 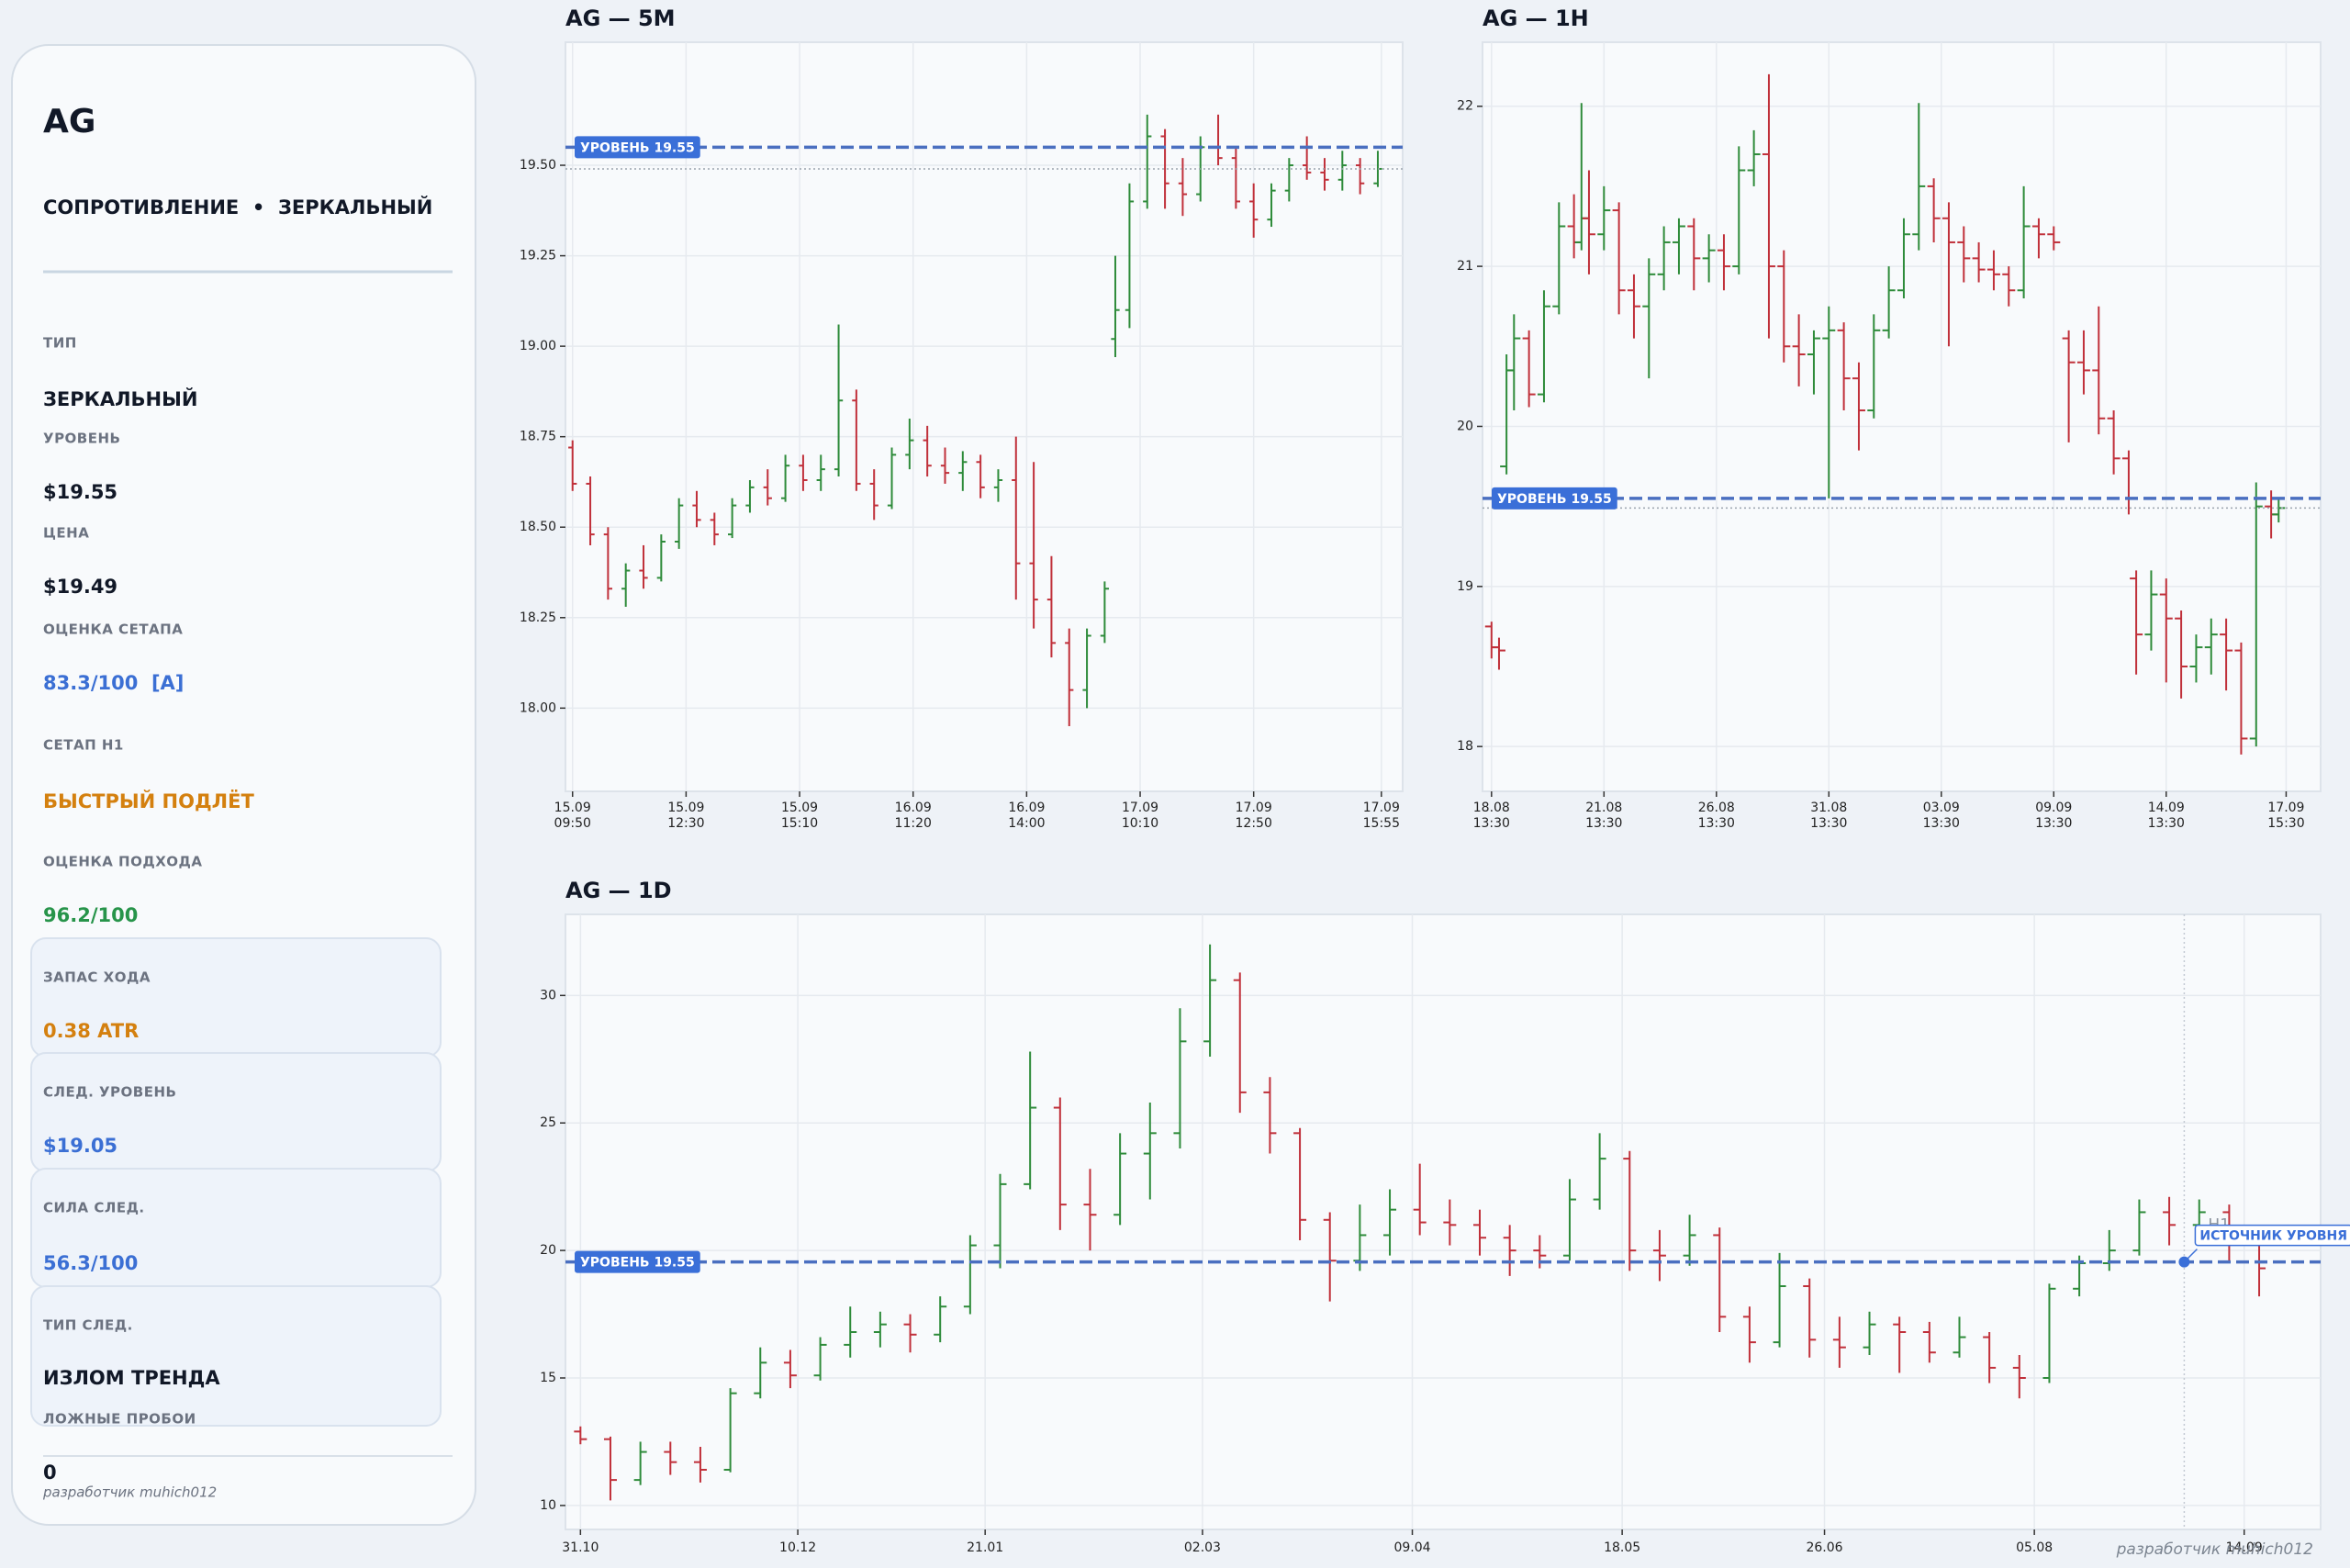 I want to click on field-value: 56.3/100, so click(x=90, y=1263).